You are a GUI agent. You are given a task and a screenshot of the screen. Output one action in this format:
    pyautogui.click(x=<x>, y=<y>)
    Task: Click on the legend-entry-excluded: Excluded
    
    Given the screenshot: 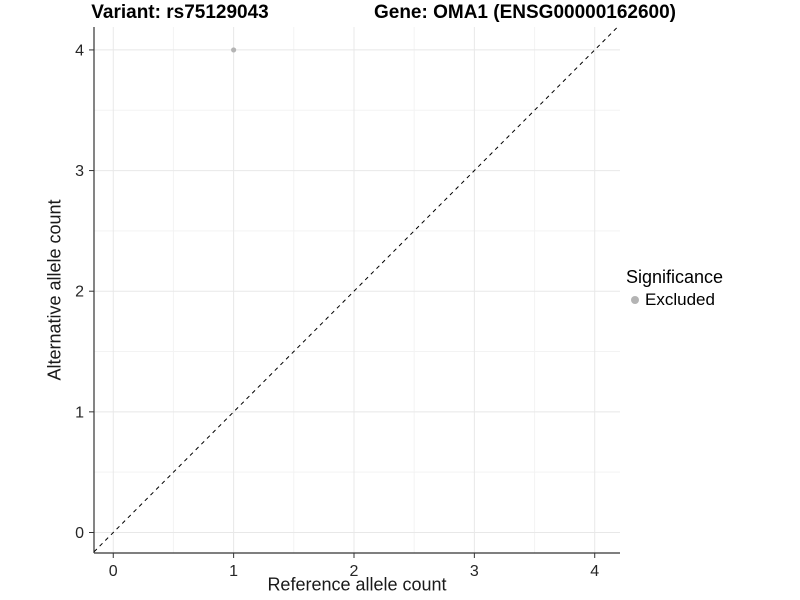 What is the action you would take?
    pyautogui.click(x=674, y=300)
    